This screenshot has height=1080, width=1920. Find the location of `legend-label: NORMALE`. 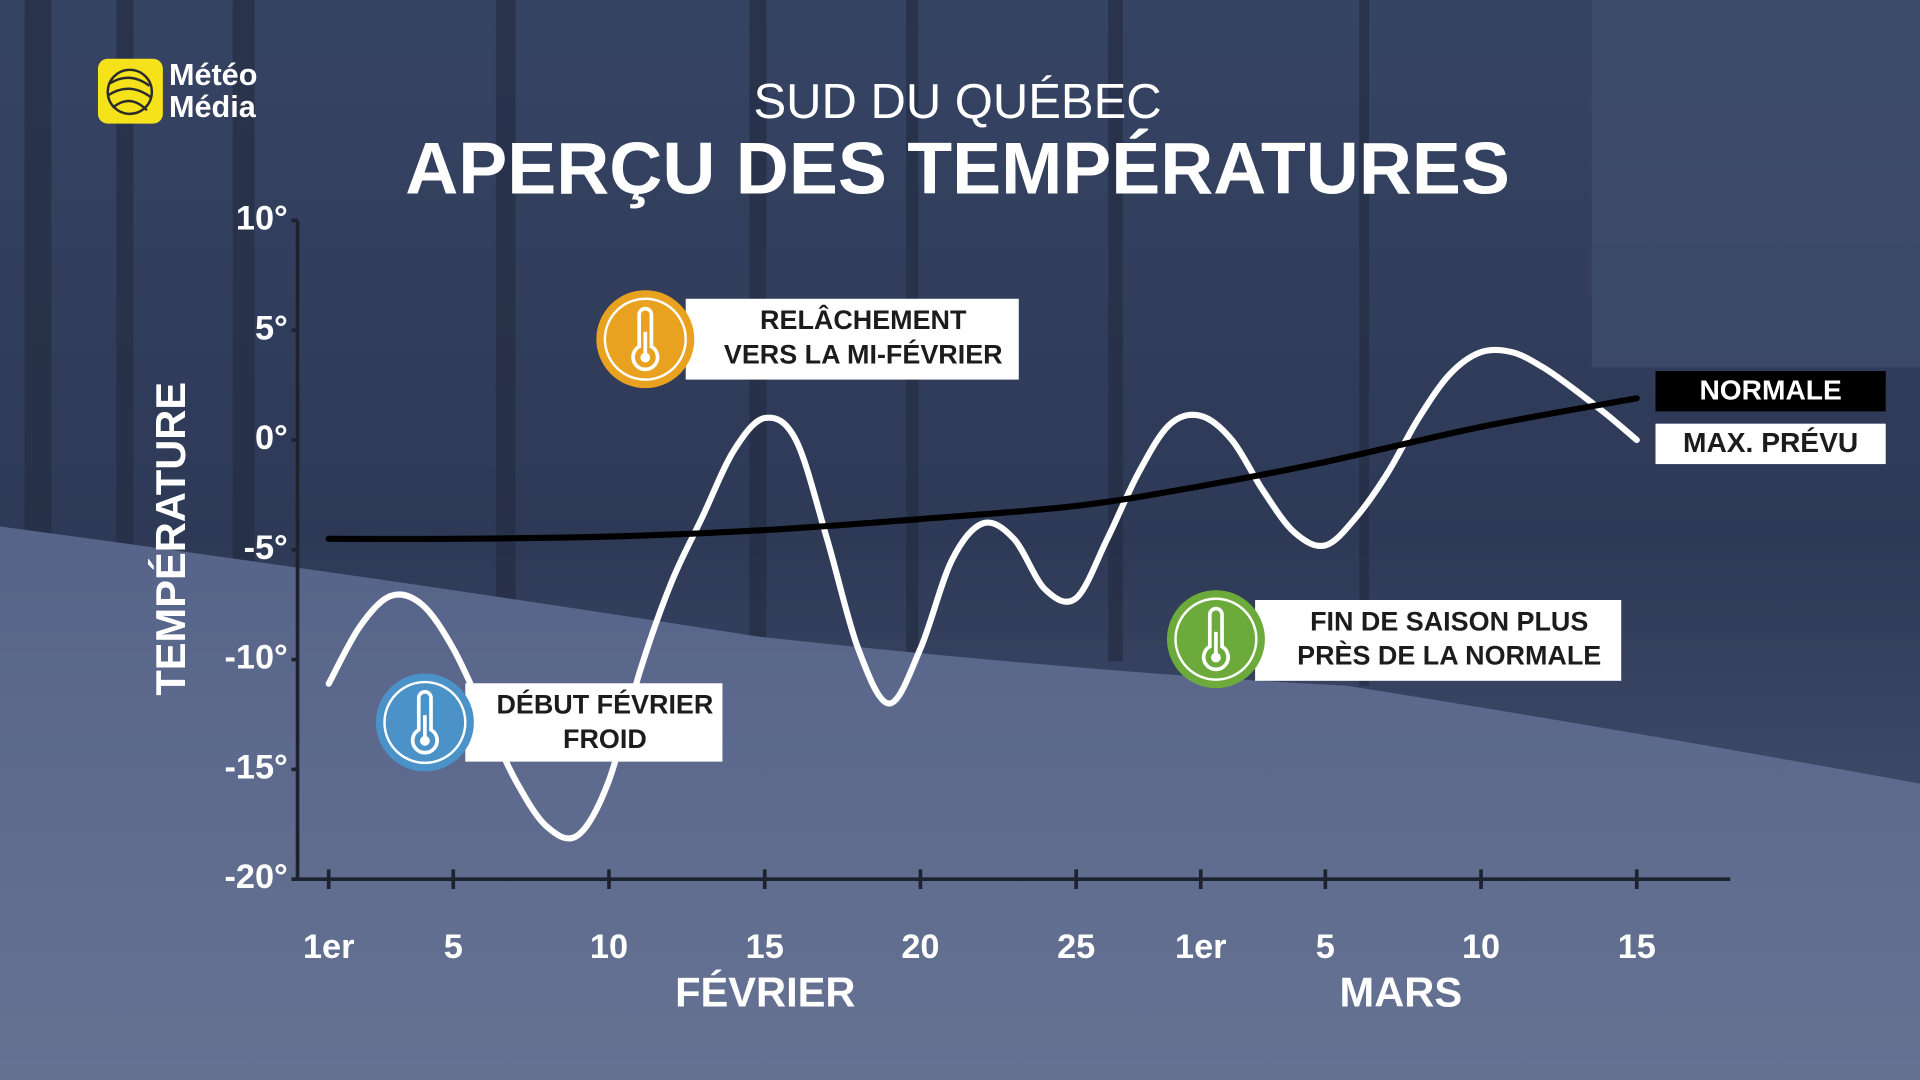

legend-label: NORMALE is located at coordinates (1770, 389).